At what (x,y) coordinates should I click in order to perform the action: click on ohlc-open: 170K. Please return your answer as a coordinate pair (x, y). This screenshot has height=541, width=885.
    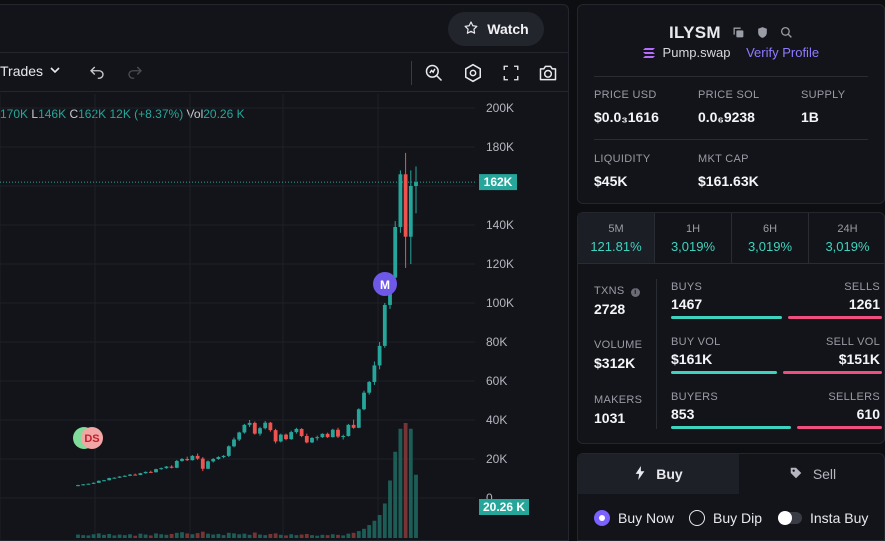
    Looking at the image, I should click on (14, 114).